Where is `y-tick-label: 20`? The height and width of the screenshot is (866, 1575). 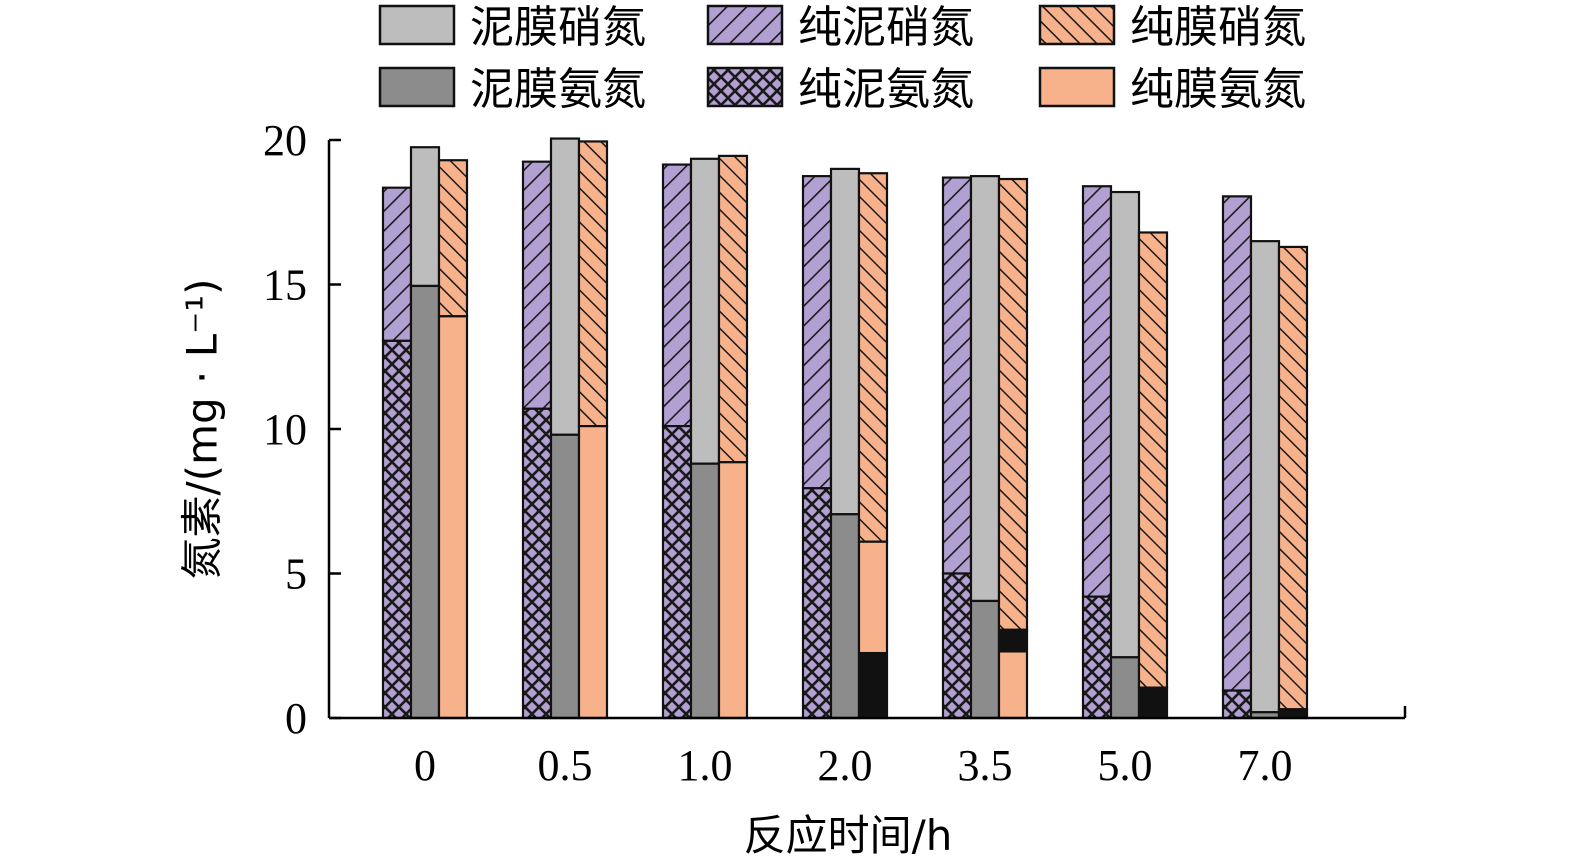 y-tick-label: 20 is located at coordinates (285, 140).